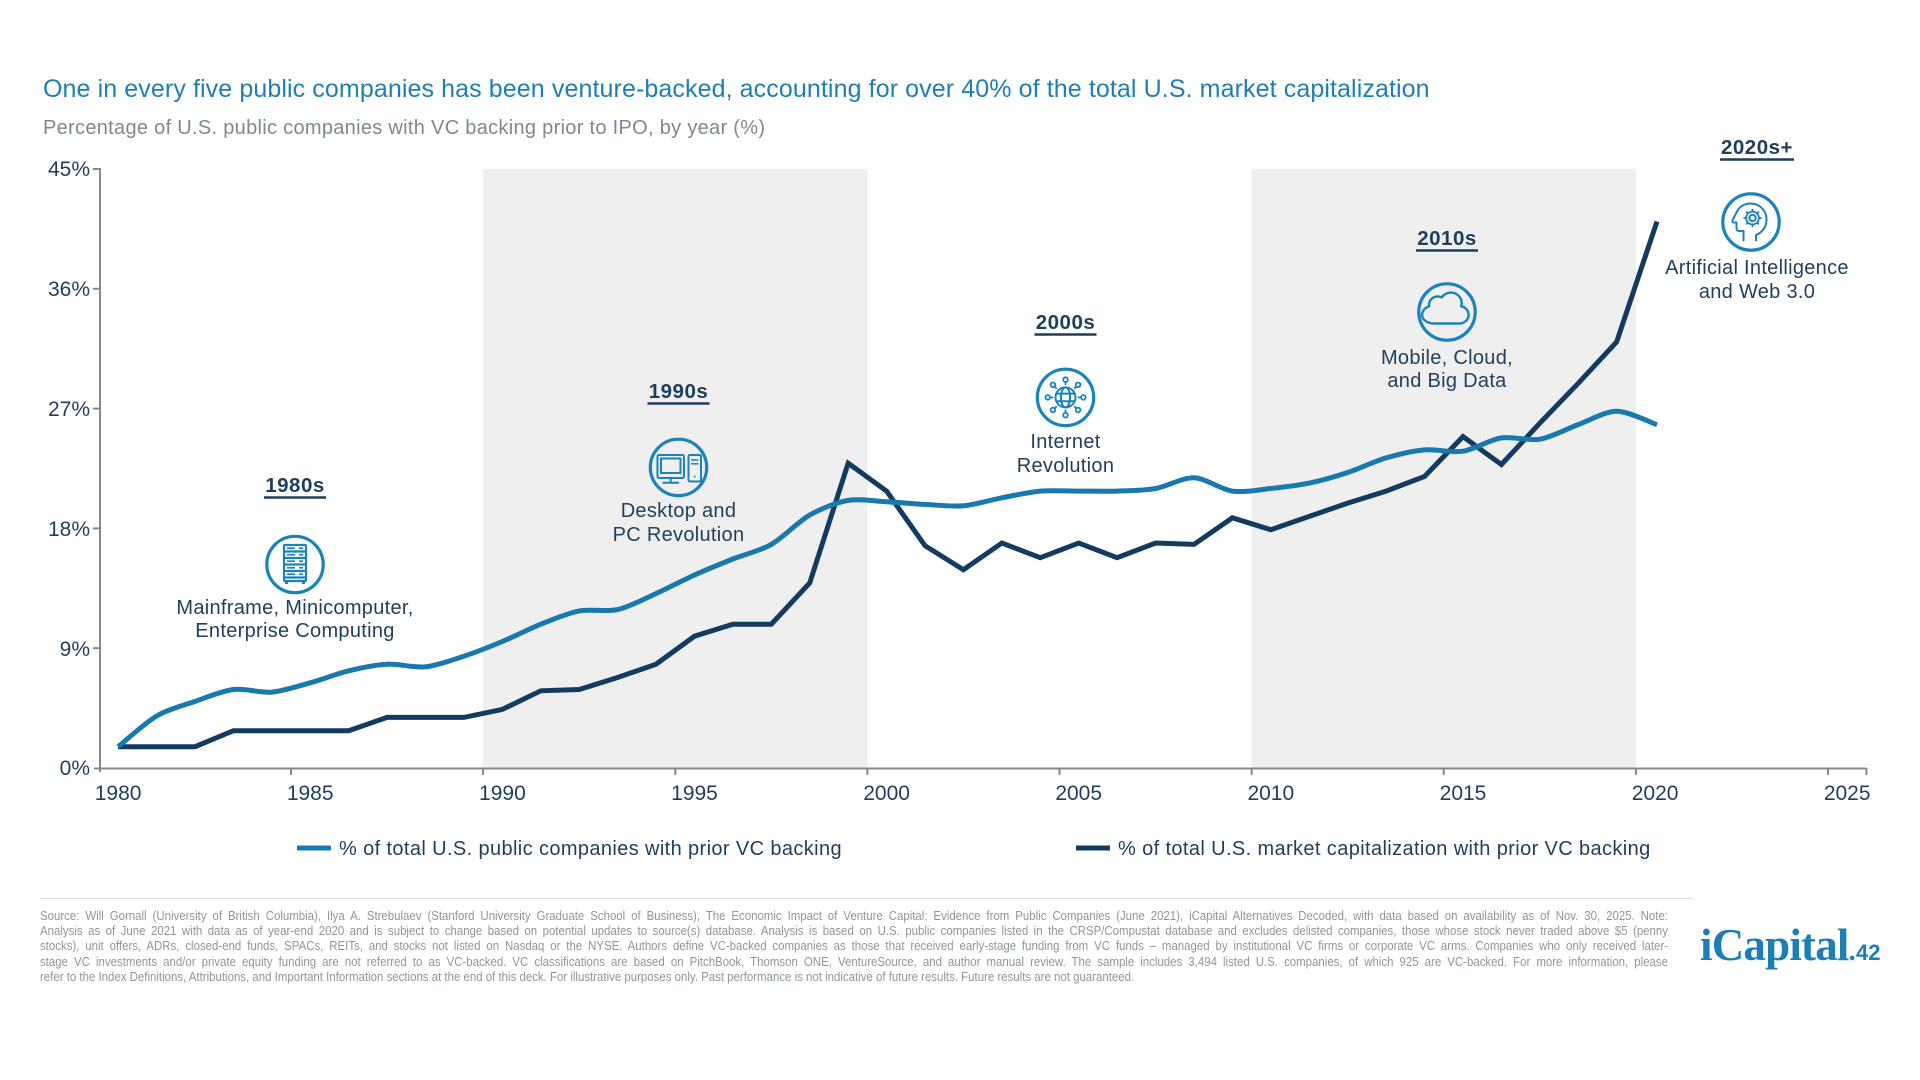 The height and width of the screenshot is (1080, 1920). I want to click on svg-text: 2020s+, so click(1757, 147).